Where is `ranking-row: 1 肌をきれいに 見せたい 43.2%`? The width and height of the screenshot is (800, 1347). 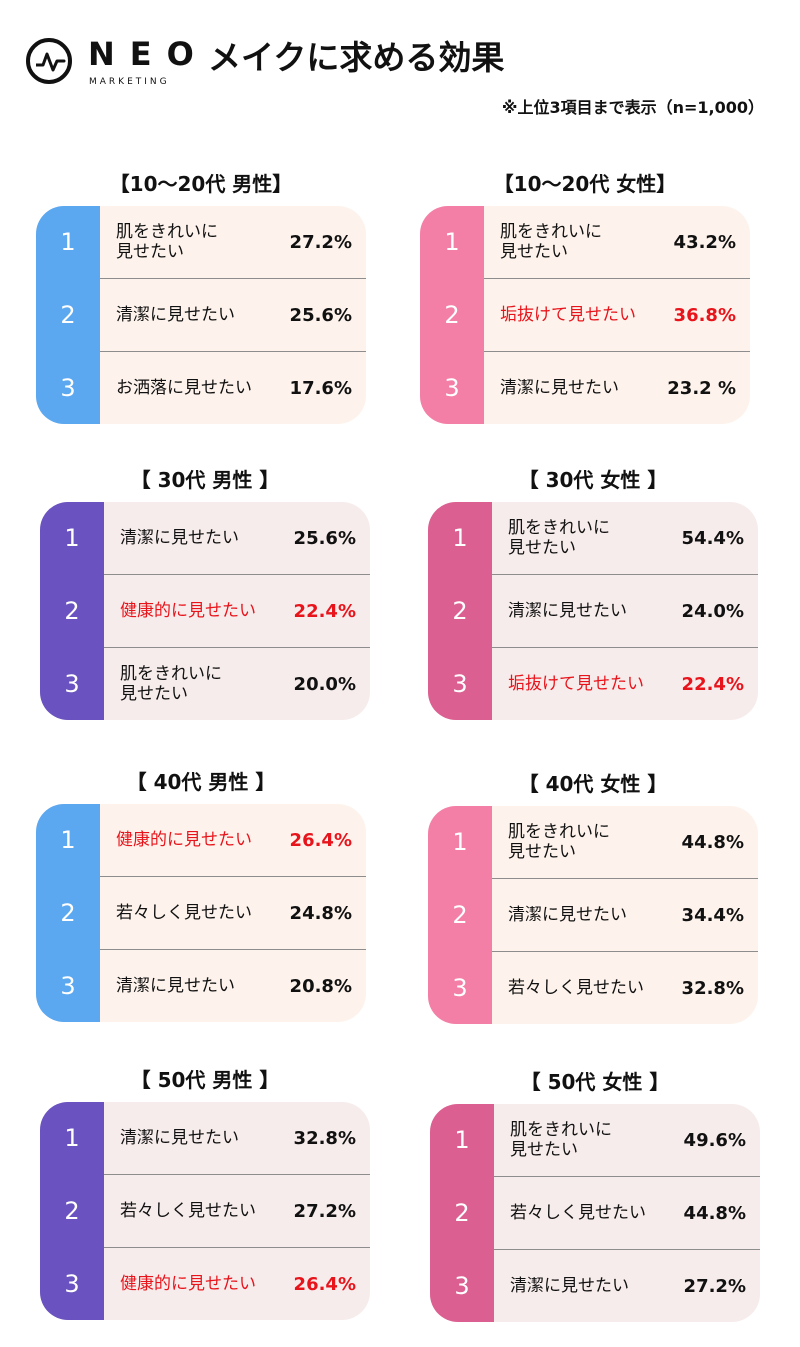 ranking-row: 1 肌をきれいに 見せたい 43.2% is located at coordinates (585, 242).